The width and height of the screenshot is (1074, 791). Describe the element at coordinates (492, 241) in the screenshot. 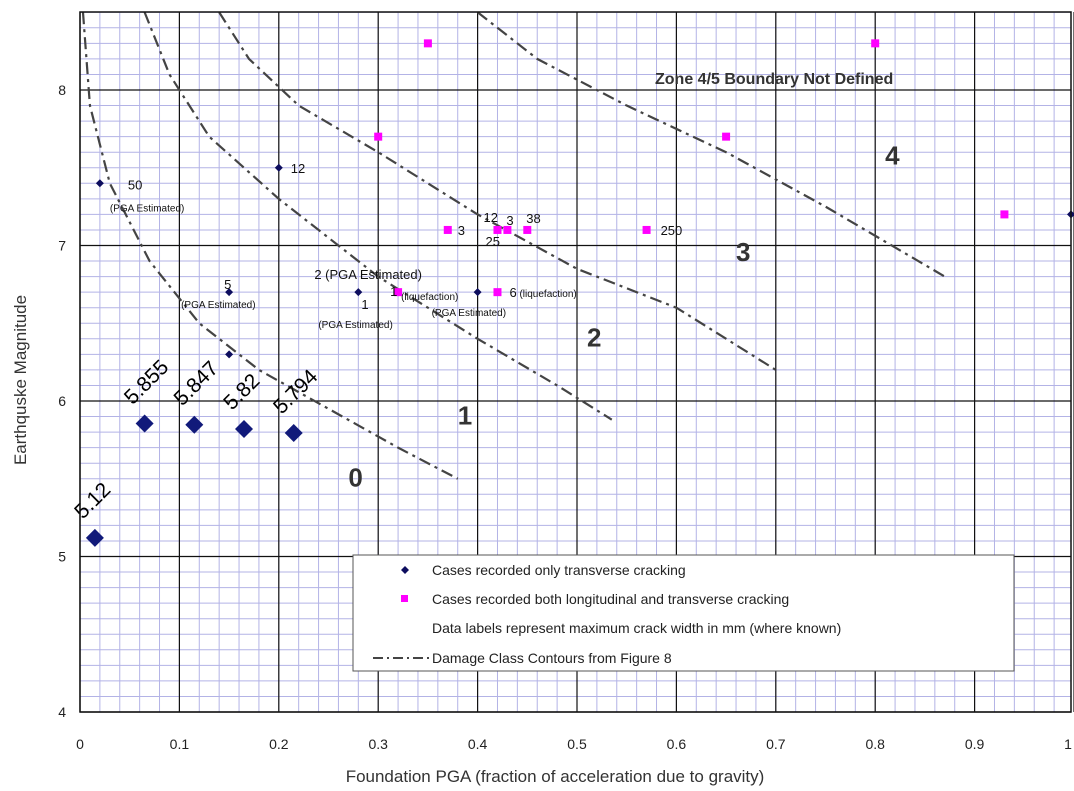

I see `data-label: 25` at that location.